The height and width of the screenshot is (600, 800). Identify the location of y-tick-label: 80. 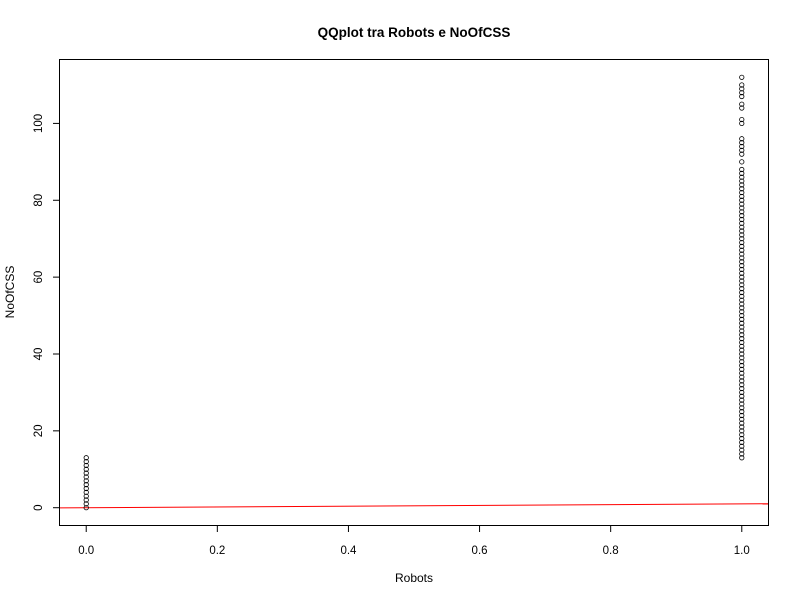
(39, 200).